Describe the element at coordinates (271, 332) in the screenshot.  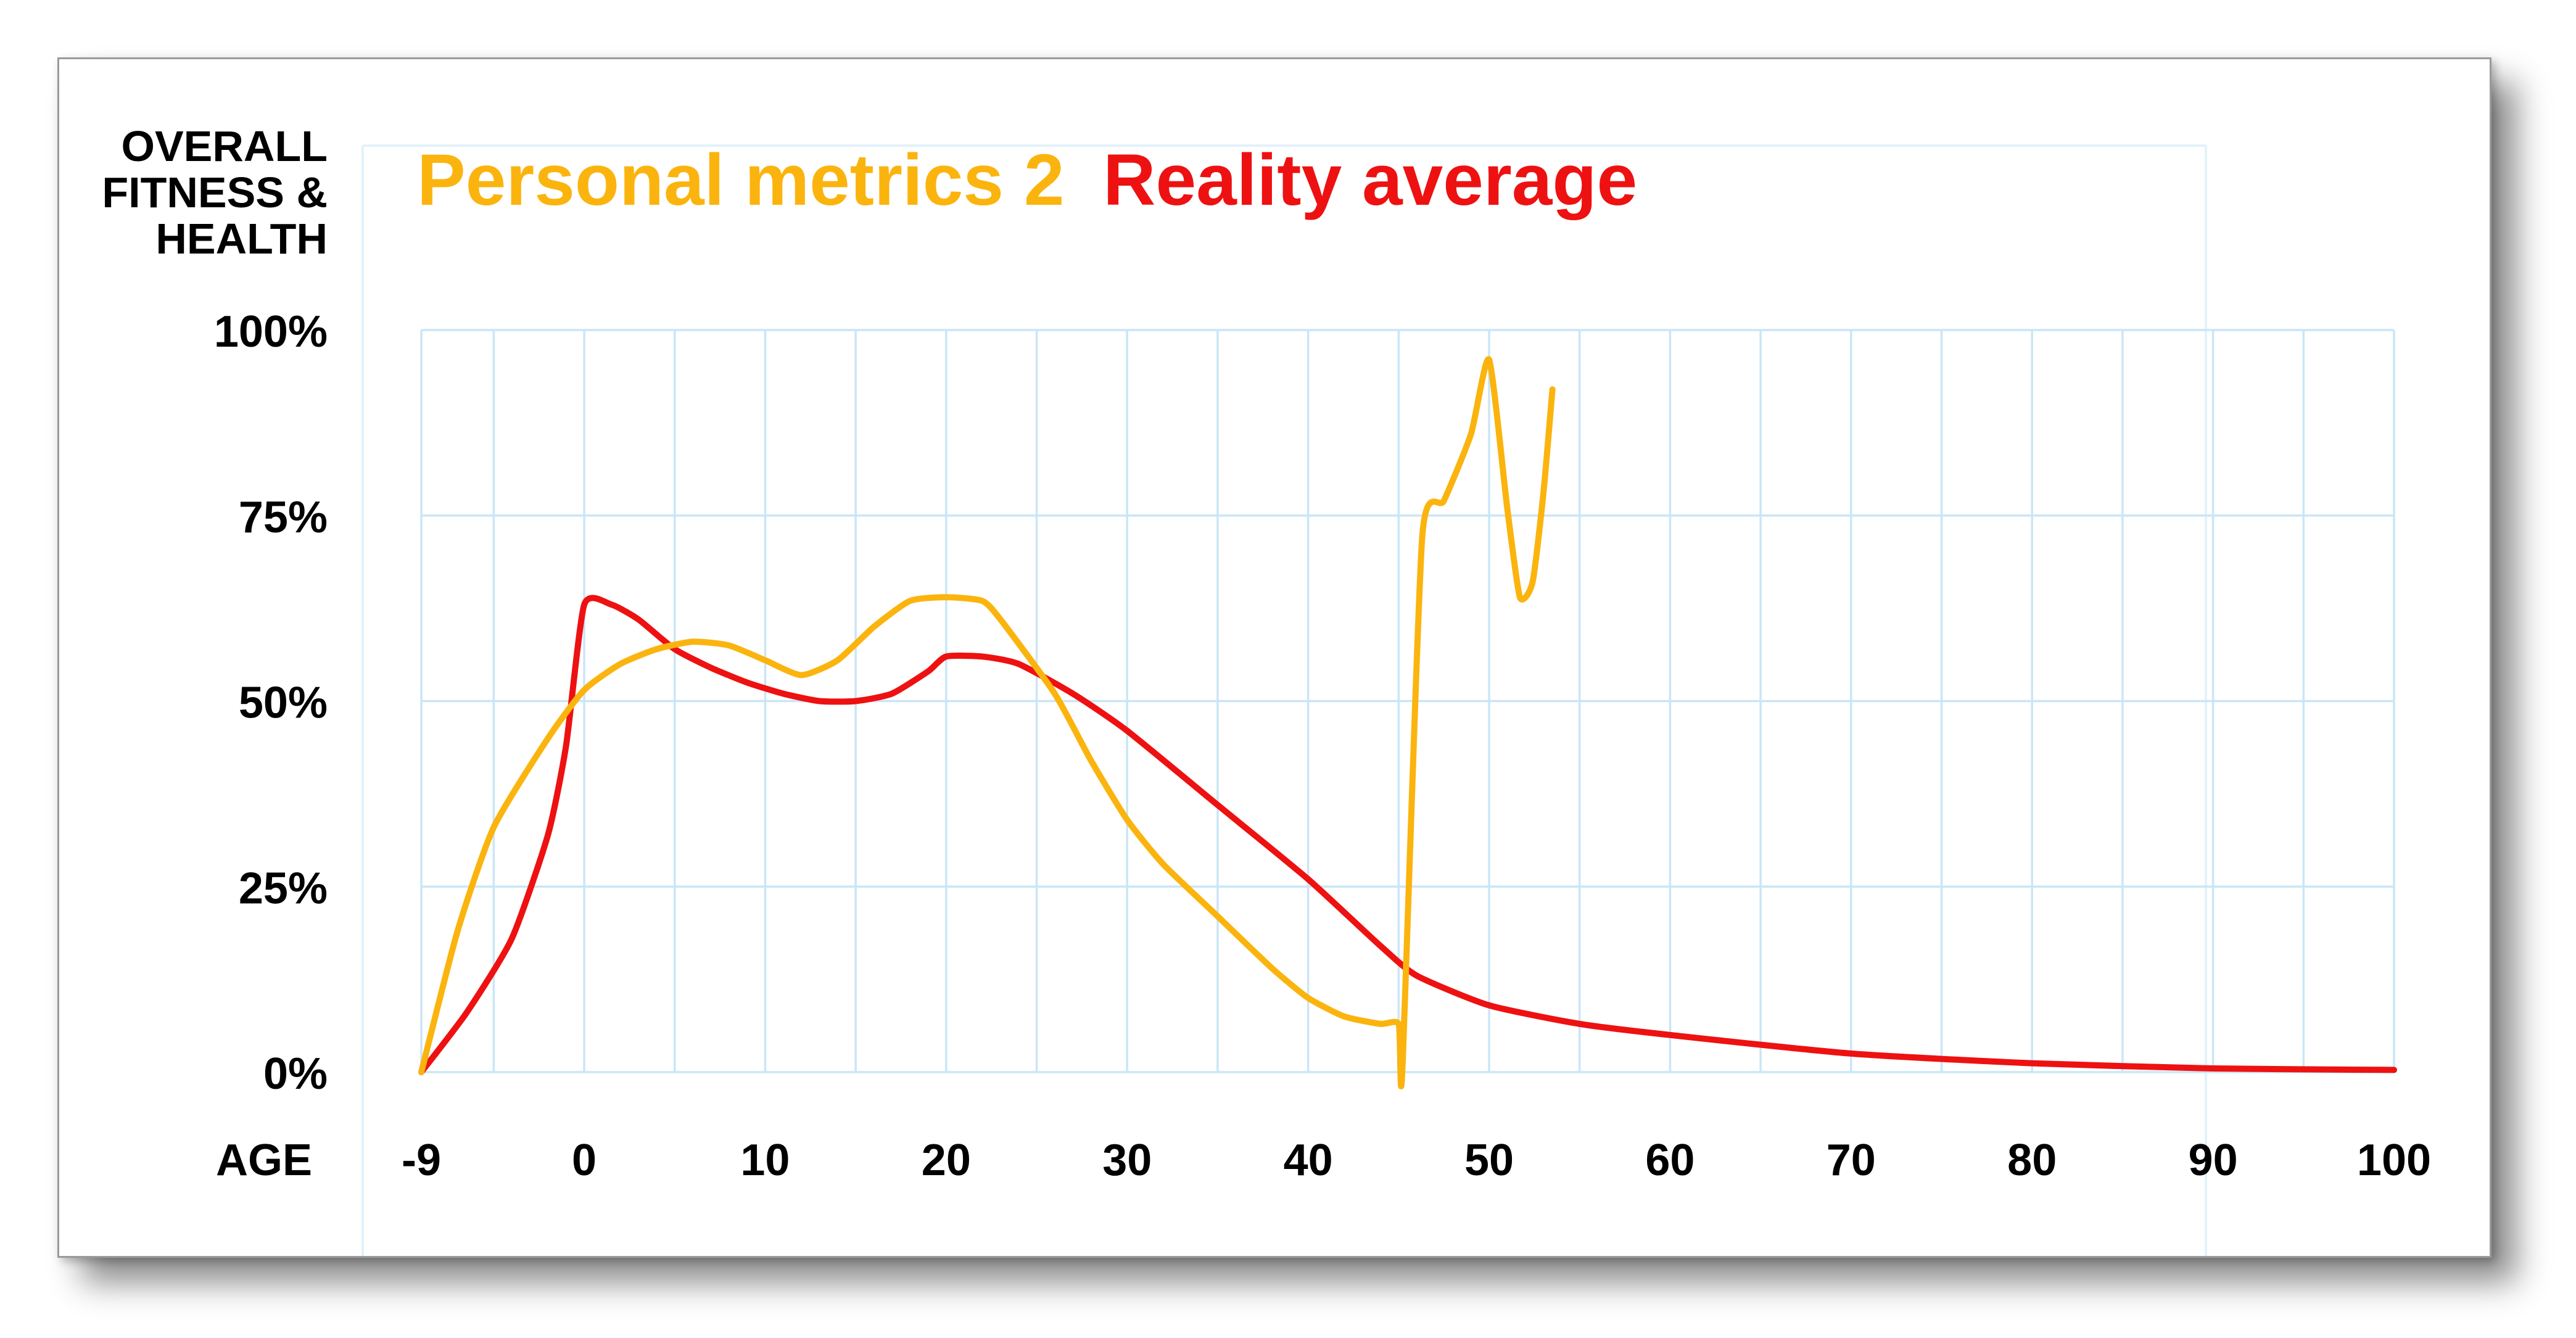
I see `y-tick-label: 100%` at that location.